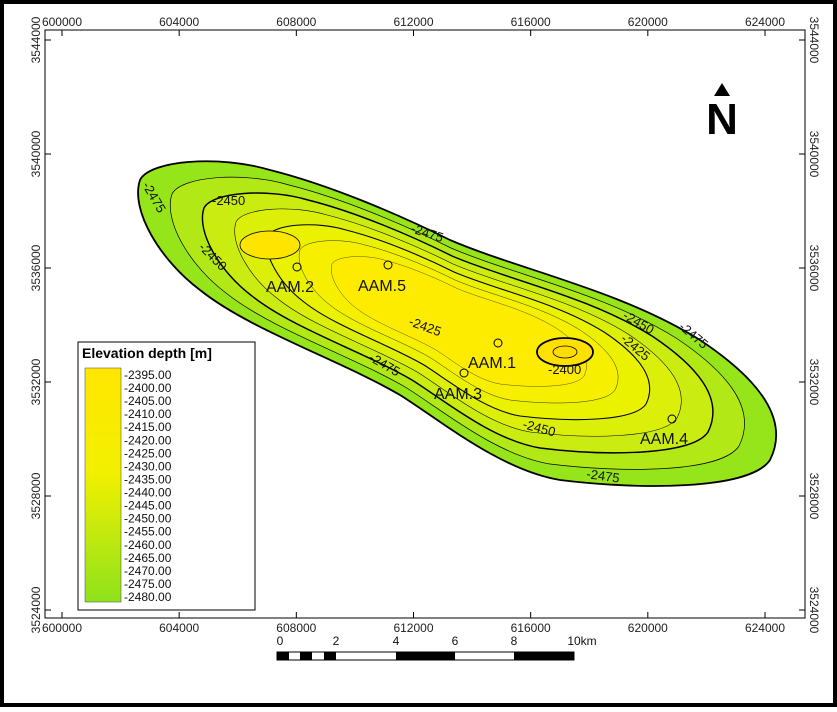 This screenshot has width=837, height=712. What do you see at coordinates (280, 641) in the screenshot?
I see `scale-label: 0` at bounding box center [280, 641].